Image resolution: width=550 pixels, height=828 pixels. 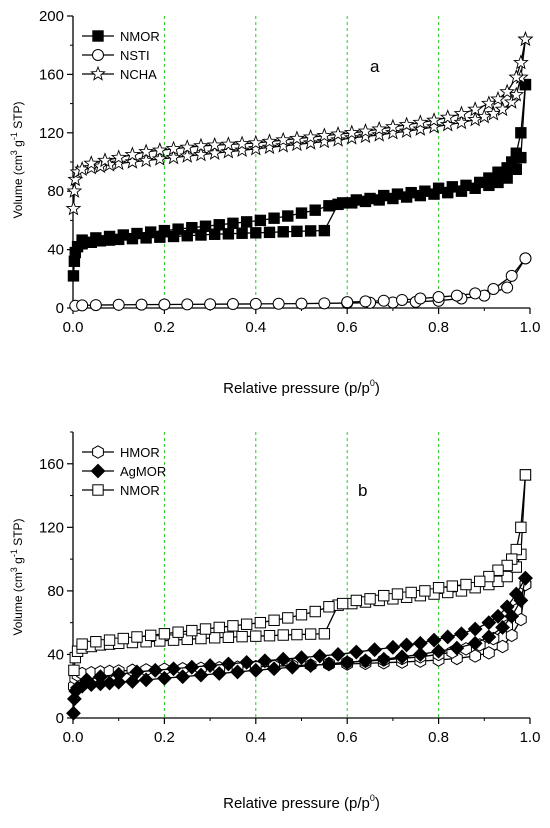 I want to click on y-tick-label: 200, so click(x=51, y=16).